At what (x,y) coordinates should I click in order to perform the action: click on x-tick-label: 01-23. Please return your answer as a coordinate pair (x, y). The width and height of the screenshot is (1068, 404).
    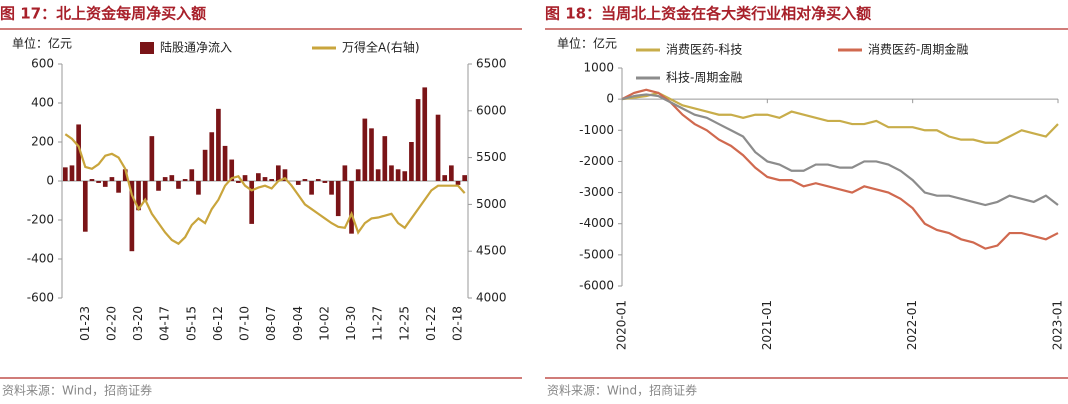
    Looking at the image, I should click on (85, 323).